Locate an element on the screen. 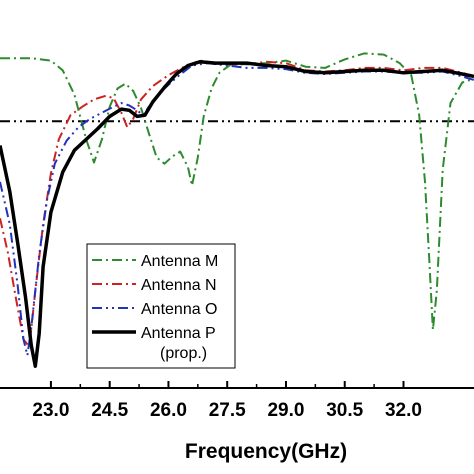  legend-label-3: Antenna O is located at coordinates (179, 309).